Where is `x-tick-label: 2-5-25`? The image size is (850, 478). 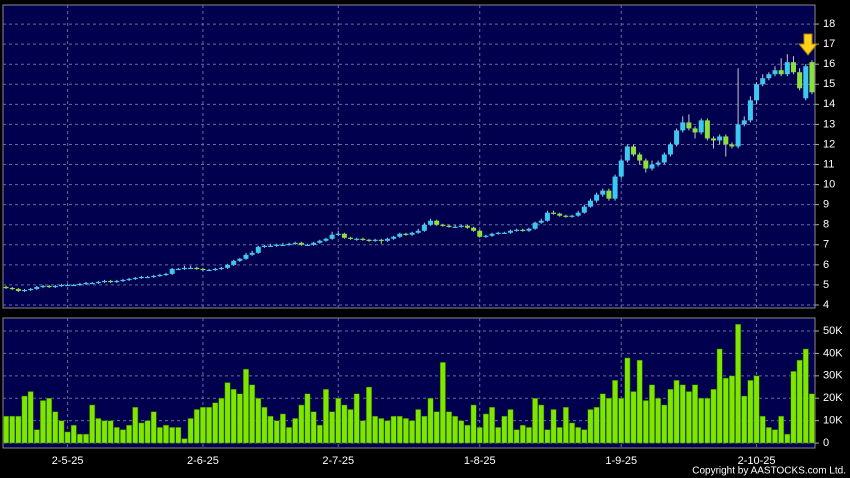
x-tick-label: 2-5-25 is located at coordinates (68, 461).